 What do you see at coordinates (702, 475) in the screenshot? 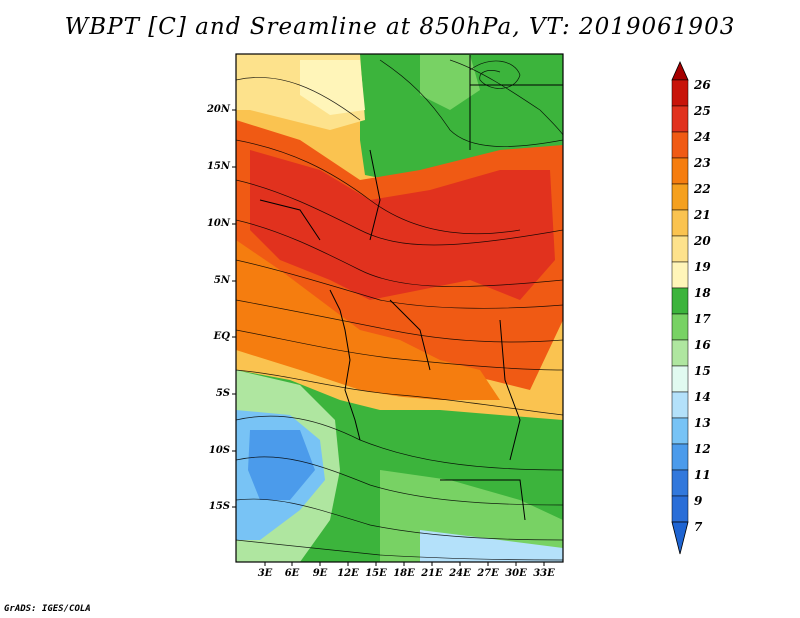
I see `colorbar-label-11: 11` at bounding box center [702, 475].